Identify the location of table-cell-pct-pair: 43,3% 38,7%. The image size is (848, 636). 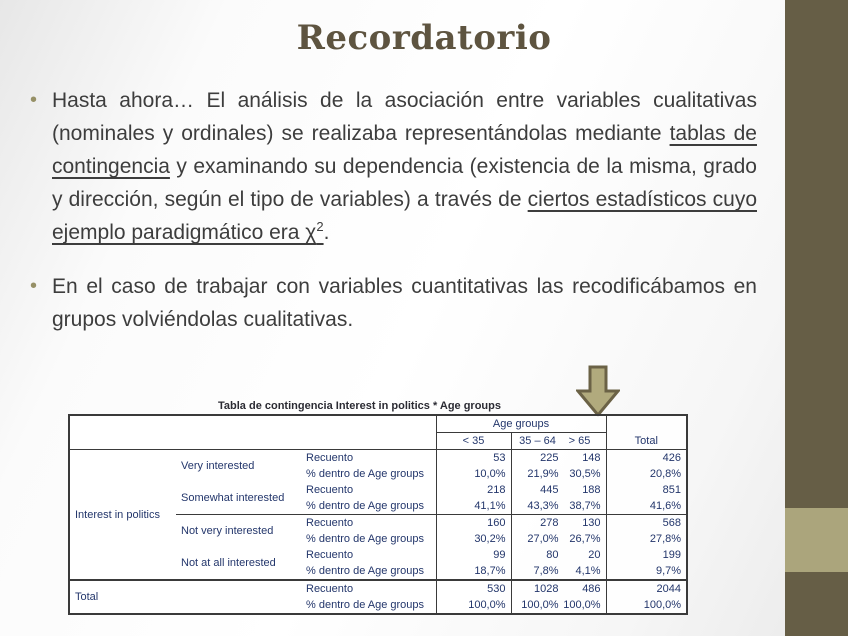
(558, 506).